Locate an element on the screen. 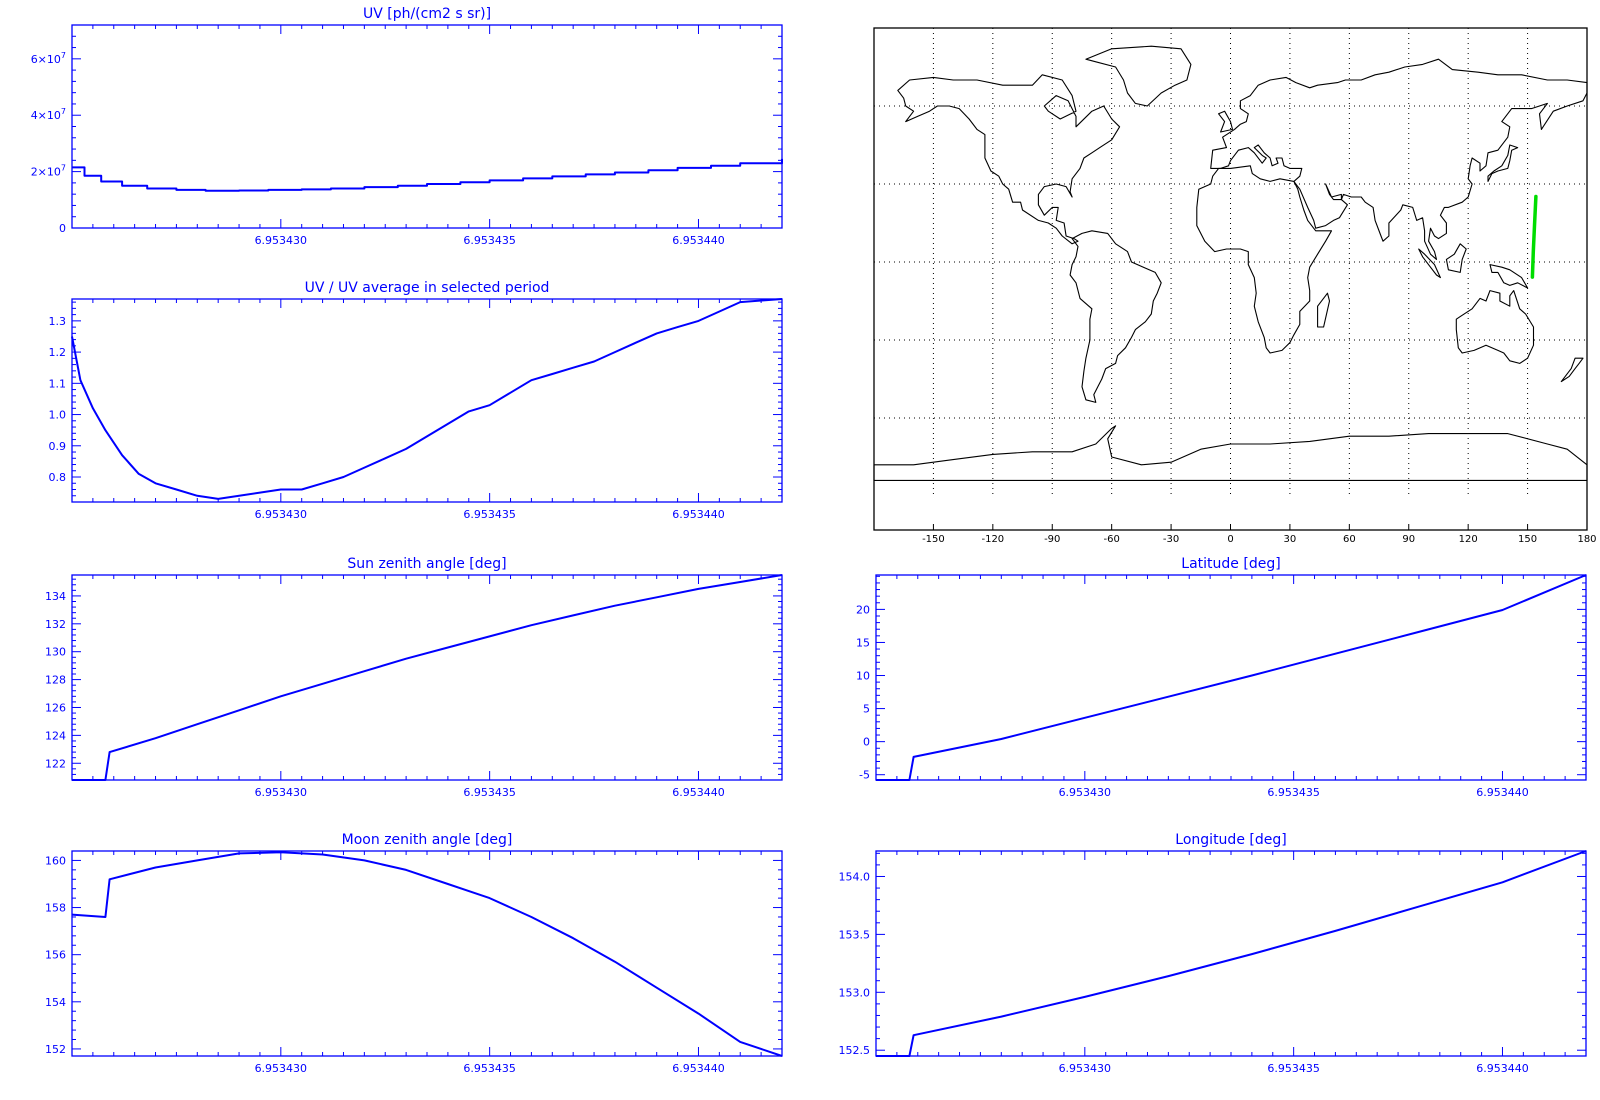  sza-ytick-label-base: 128 is located at coordinates (55, 680).